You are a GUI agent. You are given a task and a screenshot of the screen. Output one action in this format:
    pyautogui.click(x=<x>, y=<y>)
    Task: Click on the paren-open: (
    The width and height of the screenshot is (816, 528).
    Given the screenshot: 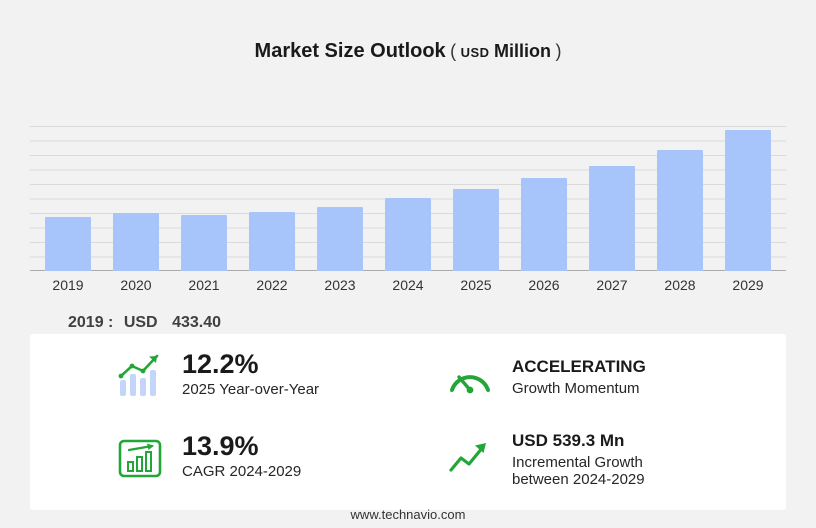 What is the action you would take?
    pyautogui.click(x=453, y=51)
    